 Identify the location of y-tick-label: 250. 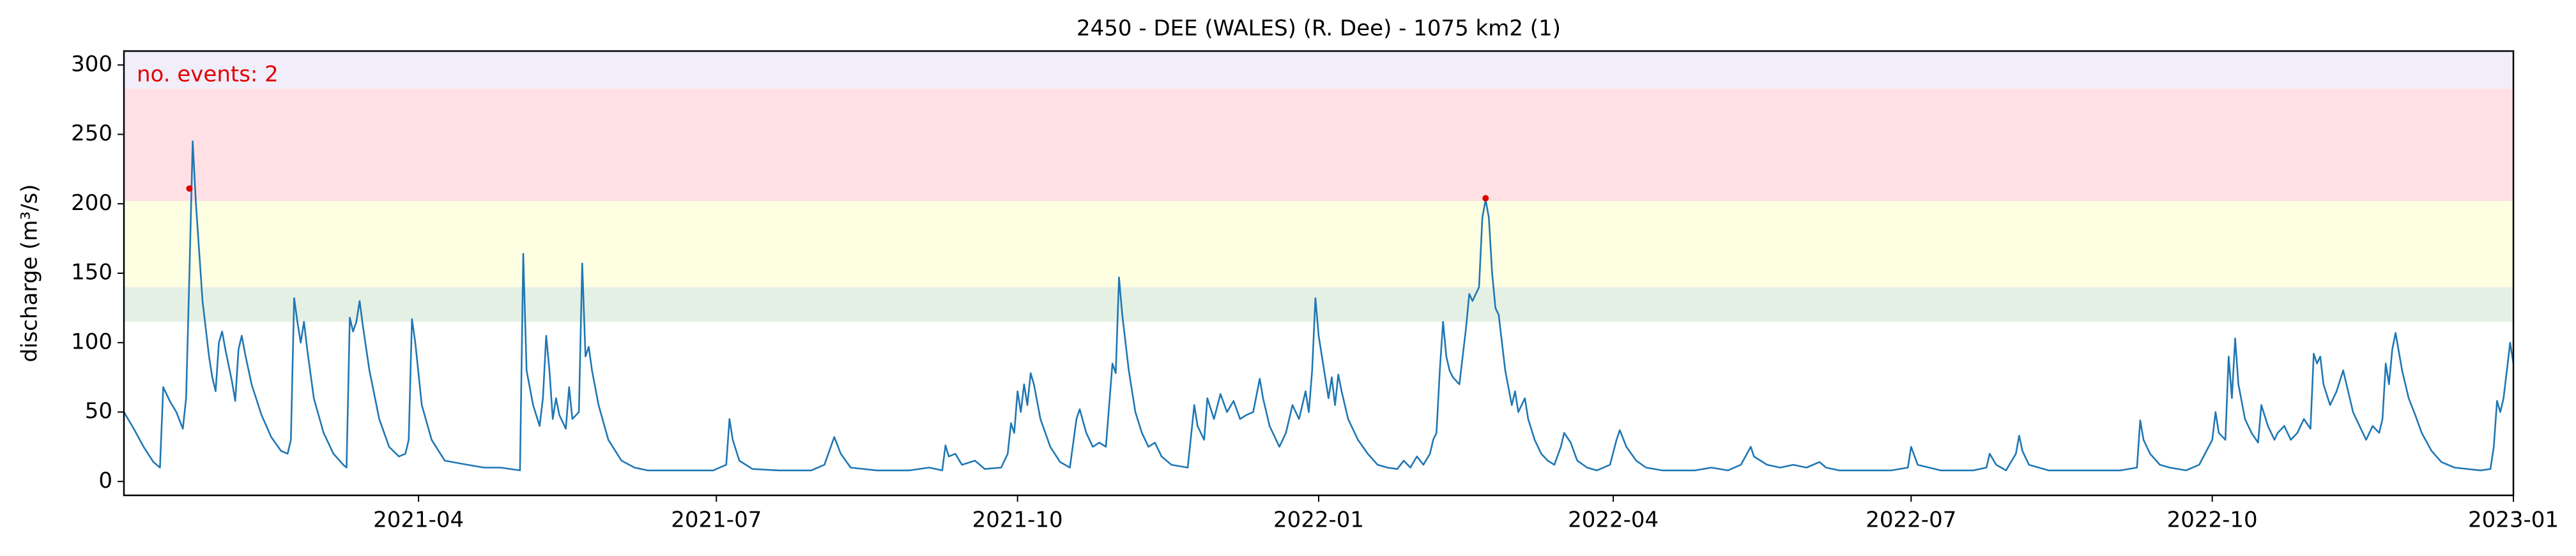
(91, 134).